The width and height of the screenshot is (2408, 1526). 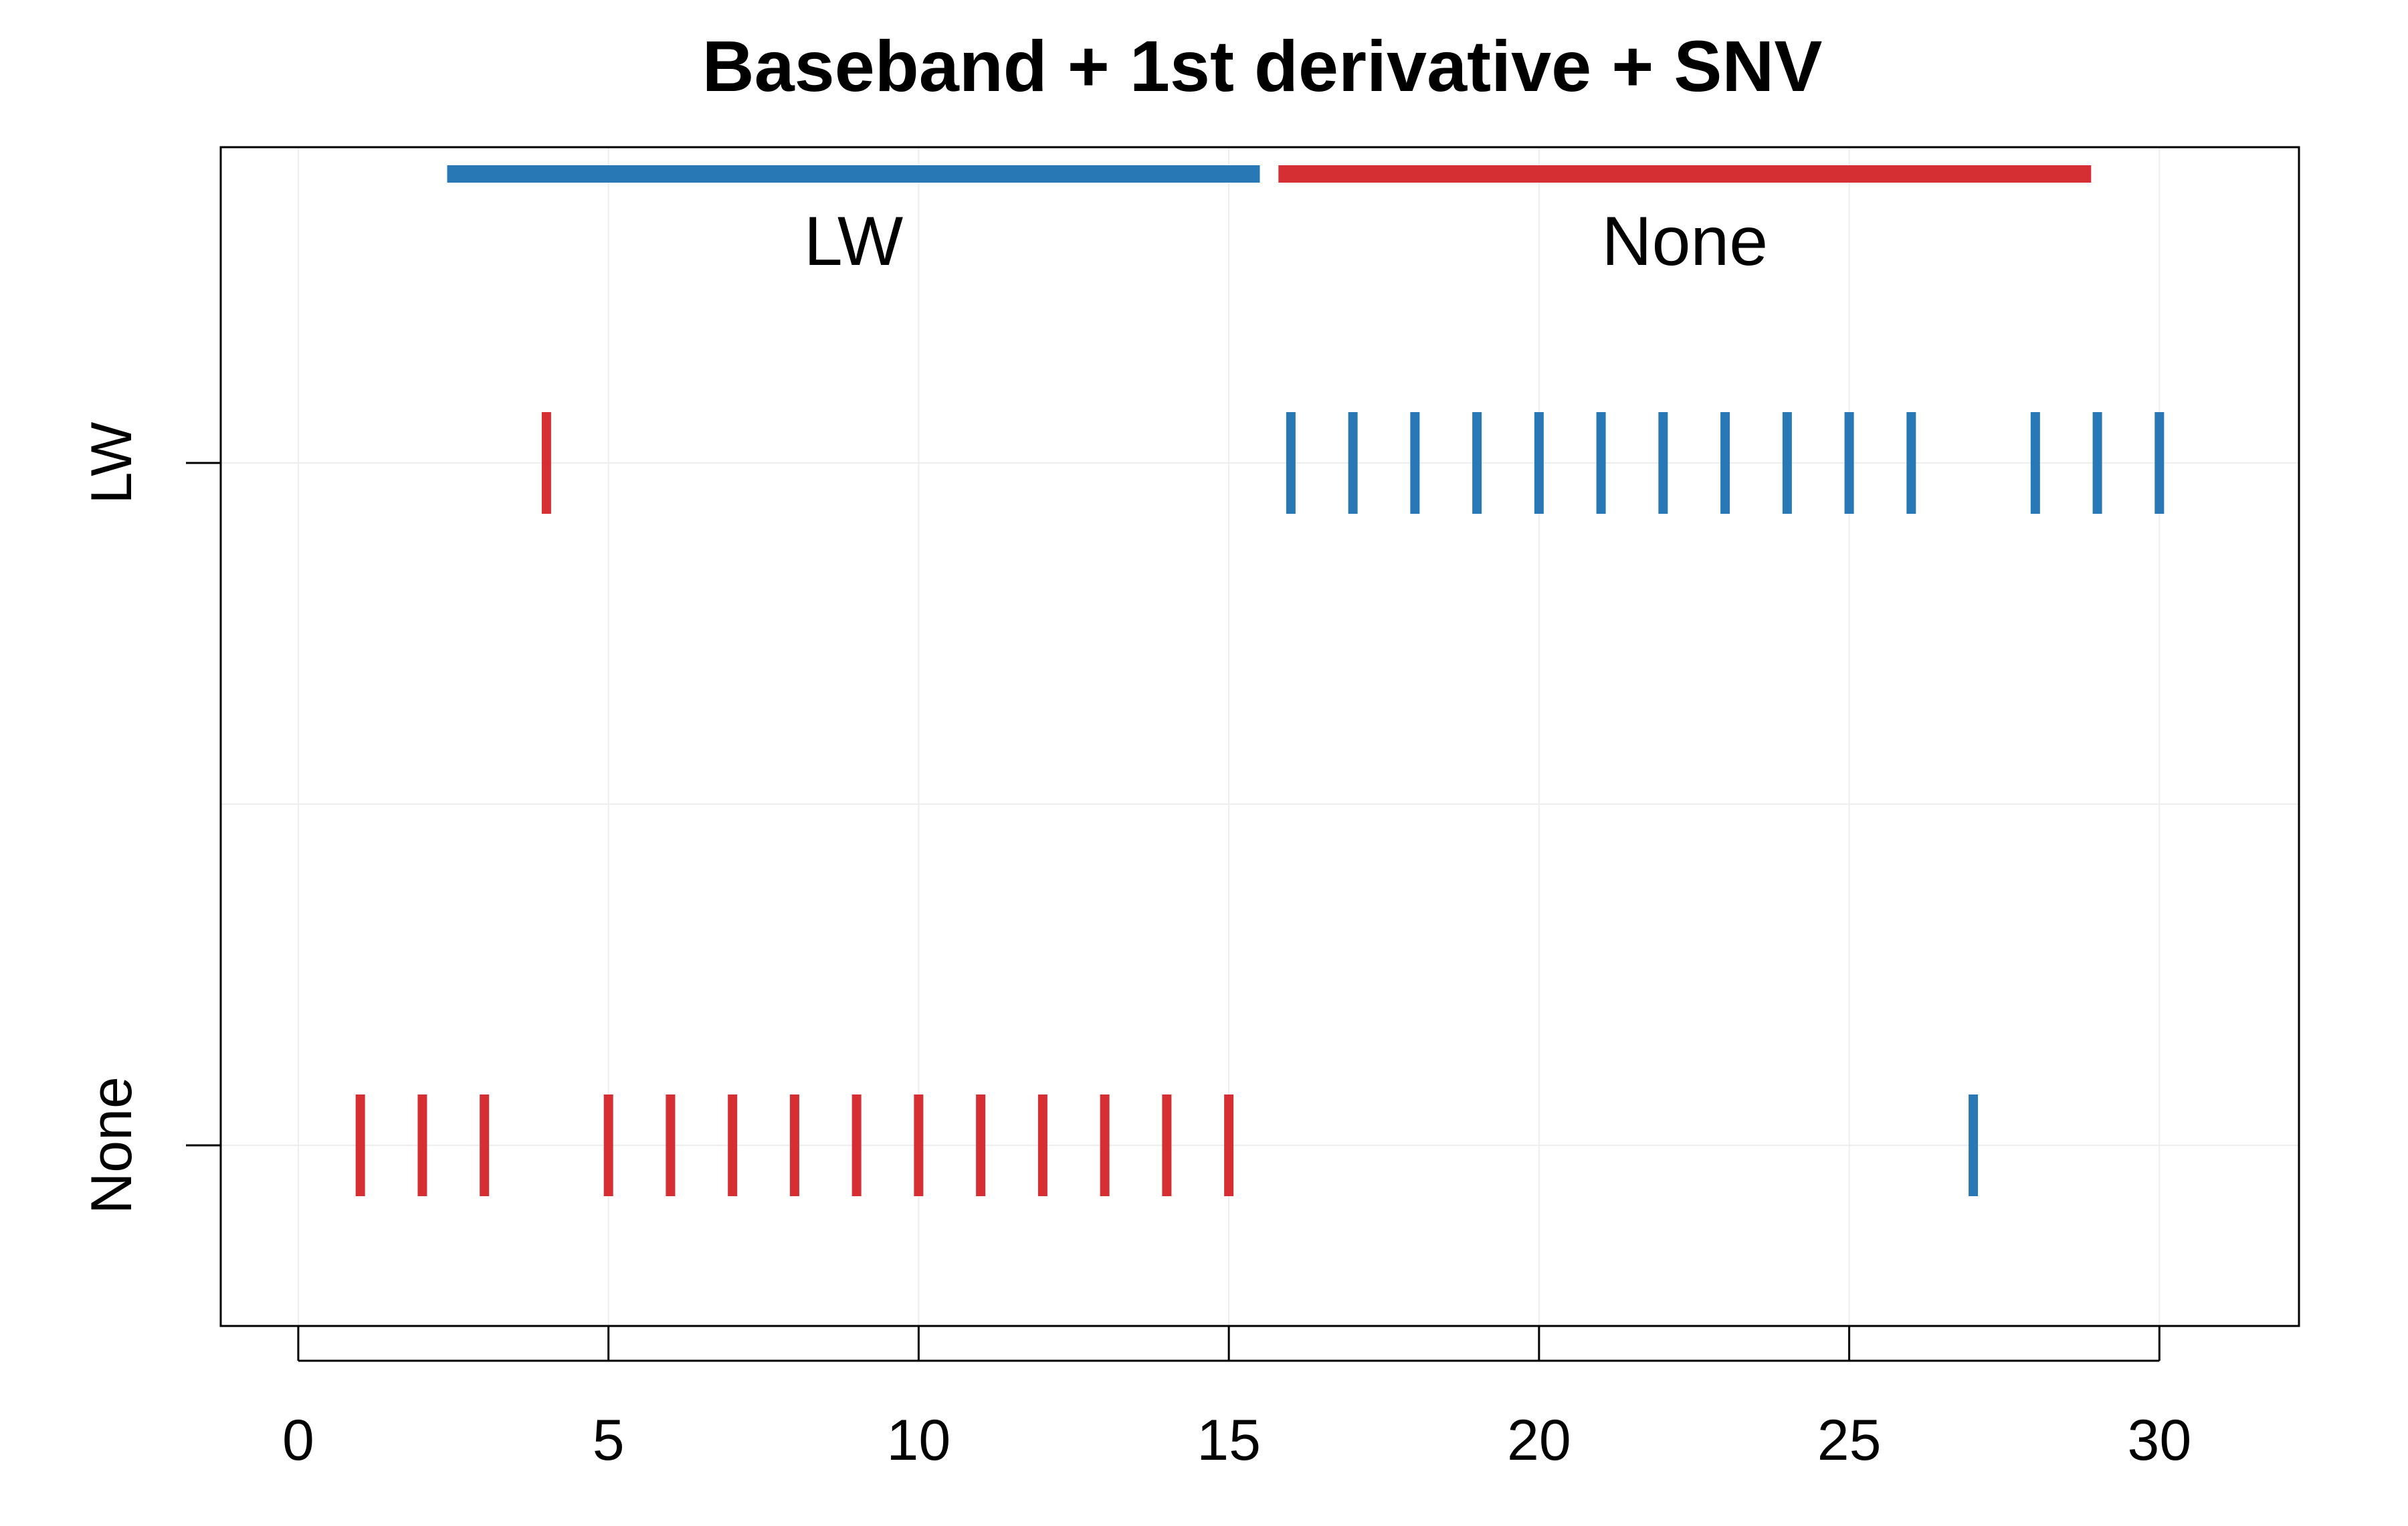 I want to click on y-tick-label: None, so click(x=112, y=1145).